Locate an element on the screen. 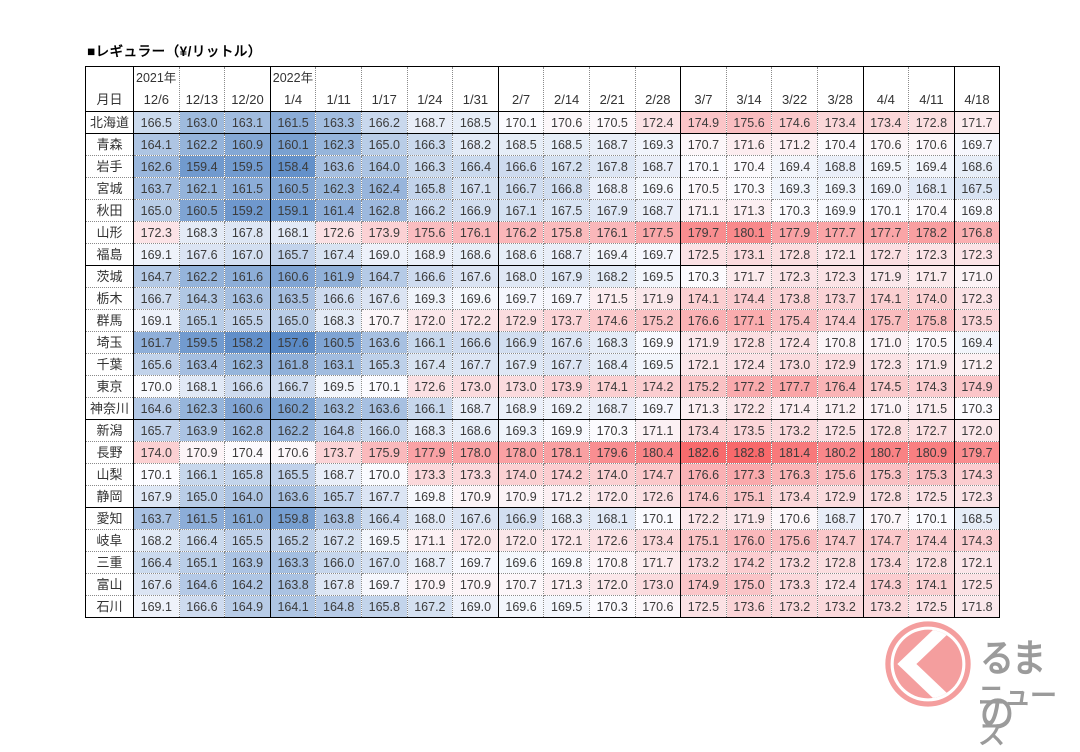  price-cell: 177.3 is located at coordinates (749, 474).